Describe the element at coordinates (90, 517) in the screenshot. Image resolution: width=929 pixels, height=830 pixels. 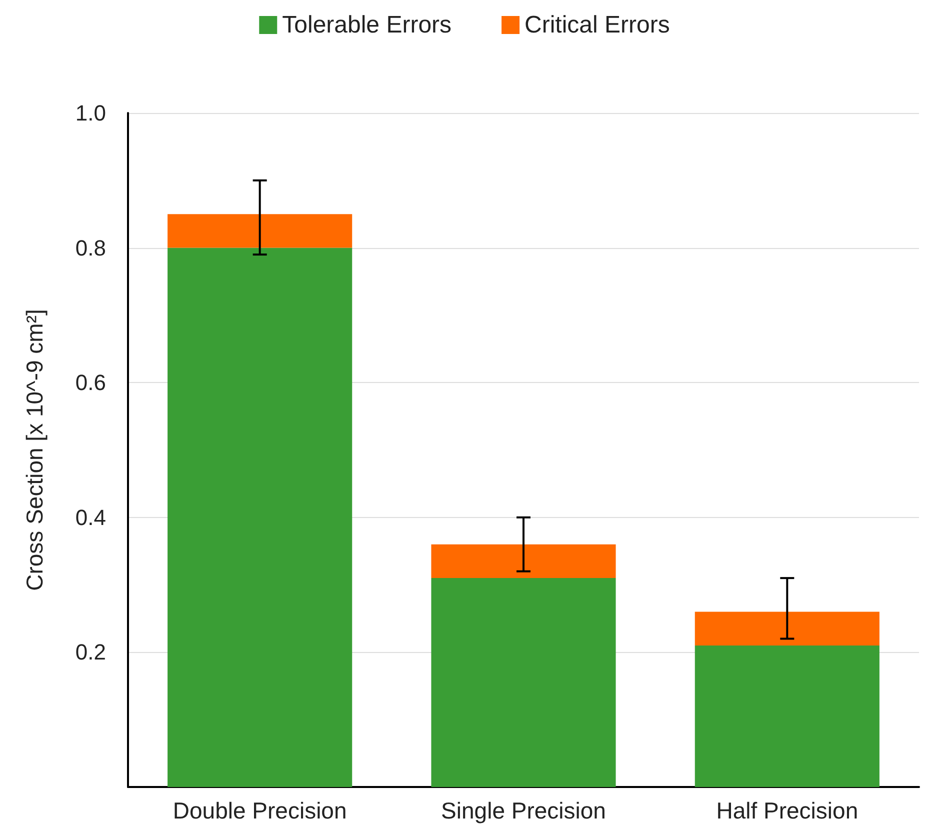
I see `y-tick-label: 0.4` at that location.